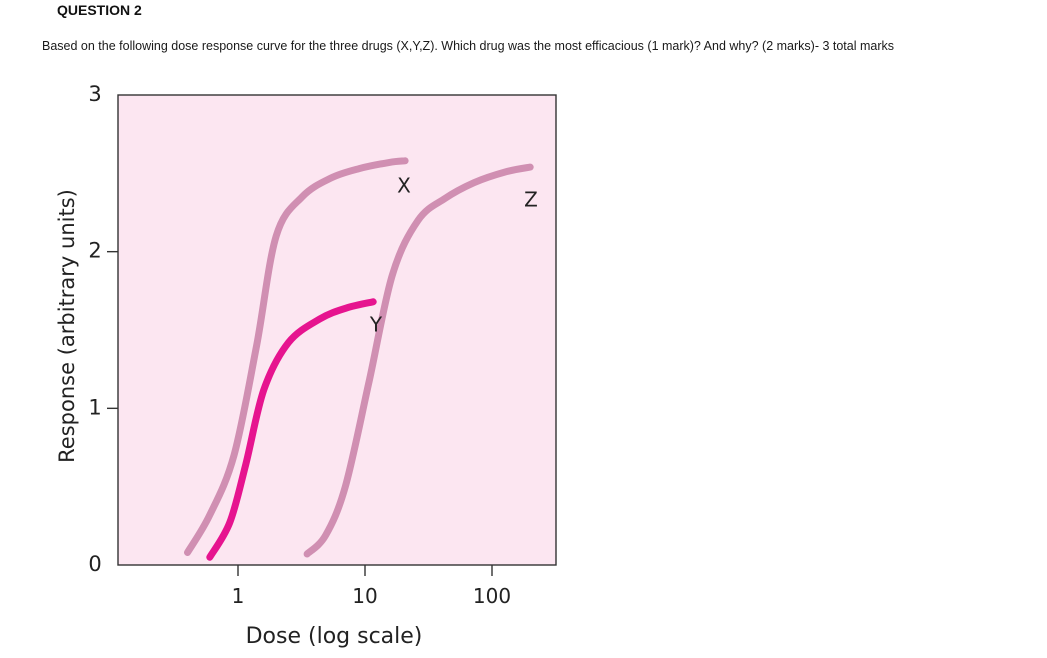 The height and width of the screenshot is (658, 1047). Describe the element at coordinates (334, 636) in the screenshot. I see `x-axis-label: Dose (log scale)` at that location.